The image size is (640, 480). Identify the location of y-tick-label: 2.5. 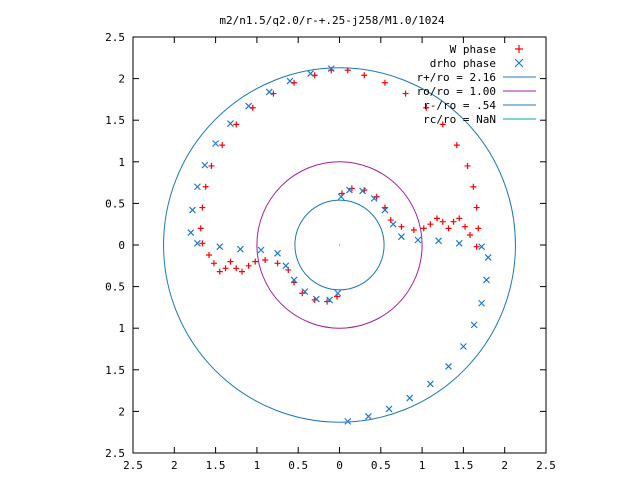
(115, 453).